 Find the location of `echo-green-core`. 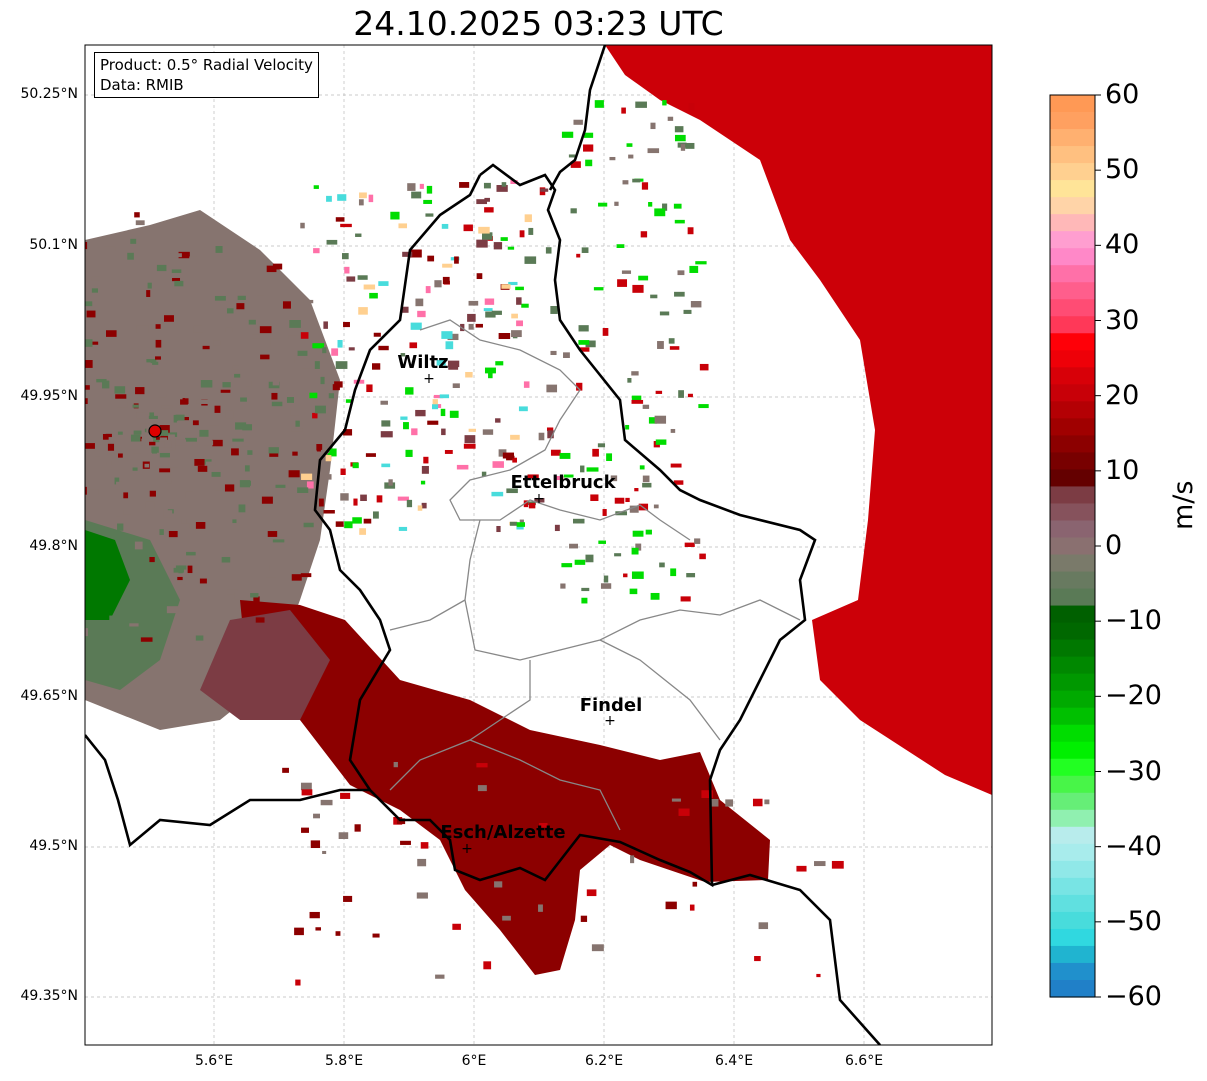

echo-green-core is located at coordinates (107, 575).